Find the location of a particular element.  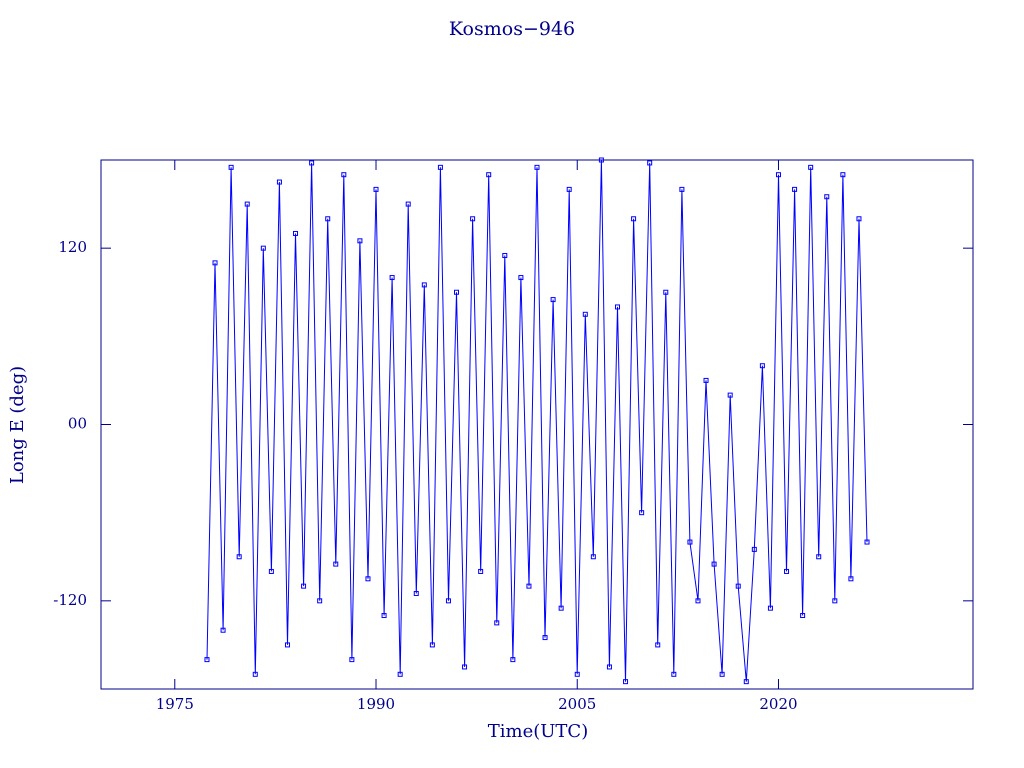

y-tick-label: -120 is located at coordinates (70, 600).